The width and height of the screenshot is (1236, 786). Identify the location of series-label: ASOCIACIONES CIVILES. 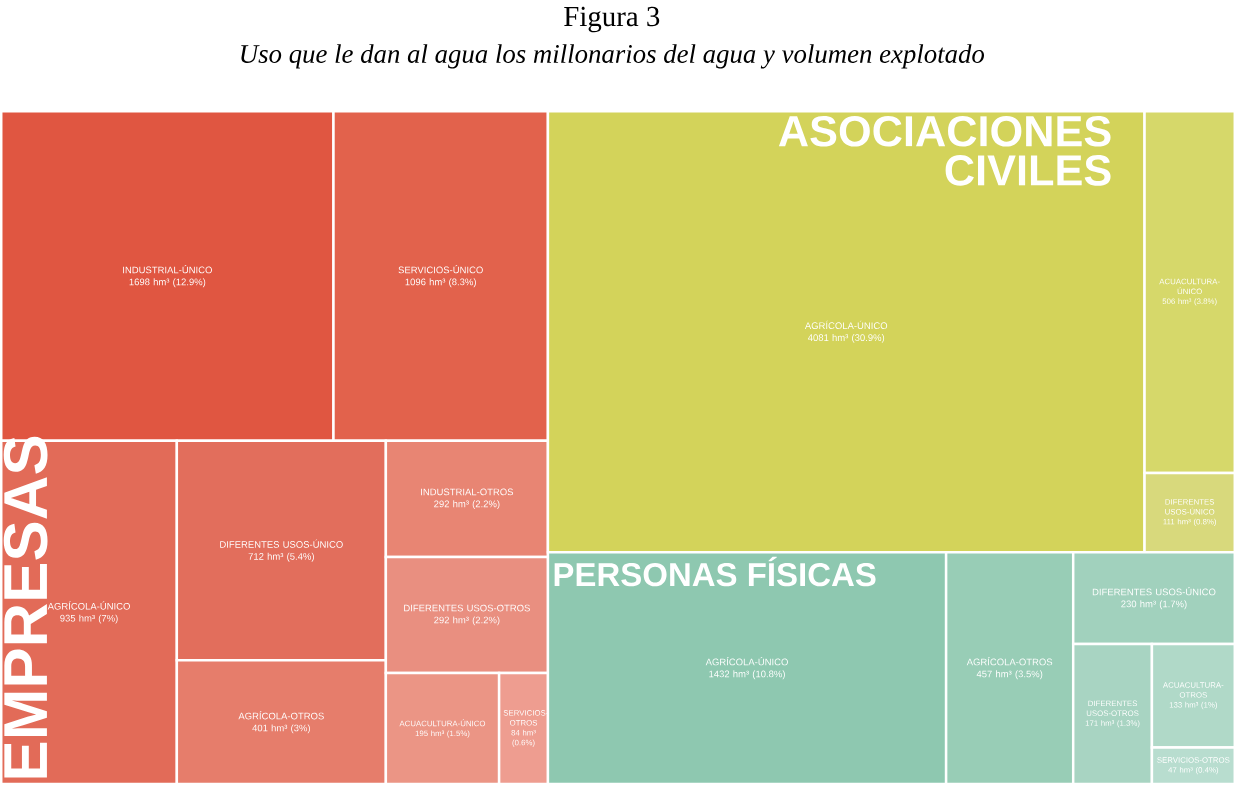
(944, 151).